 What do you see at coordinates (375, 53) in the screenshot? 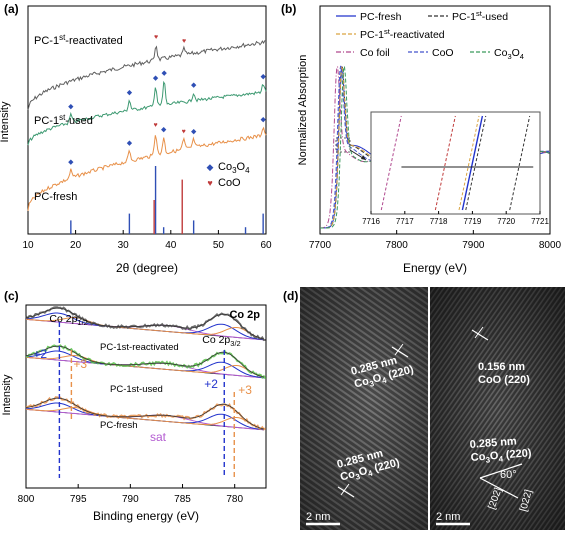
I see `panel-b-legend-label: Co foil` at bounding box center [375, 53].